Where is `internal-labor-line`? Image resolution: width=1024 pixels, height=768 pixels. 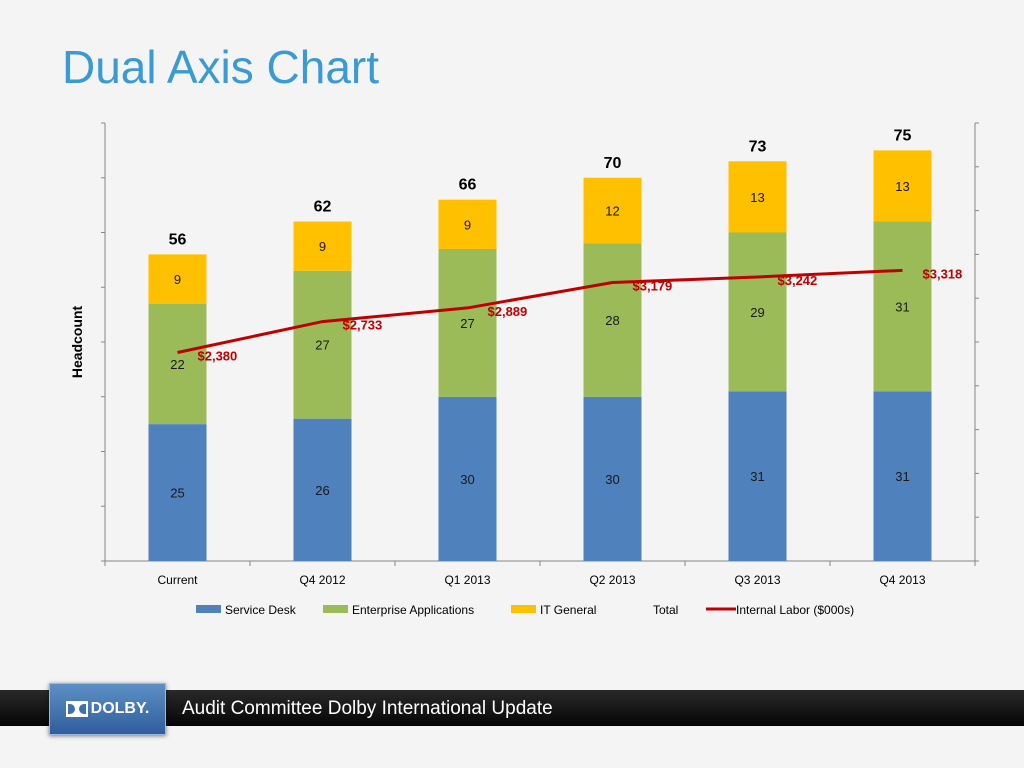 internal-labor-line is located at coordinates (540, 311).